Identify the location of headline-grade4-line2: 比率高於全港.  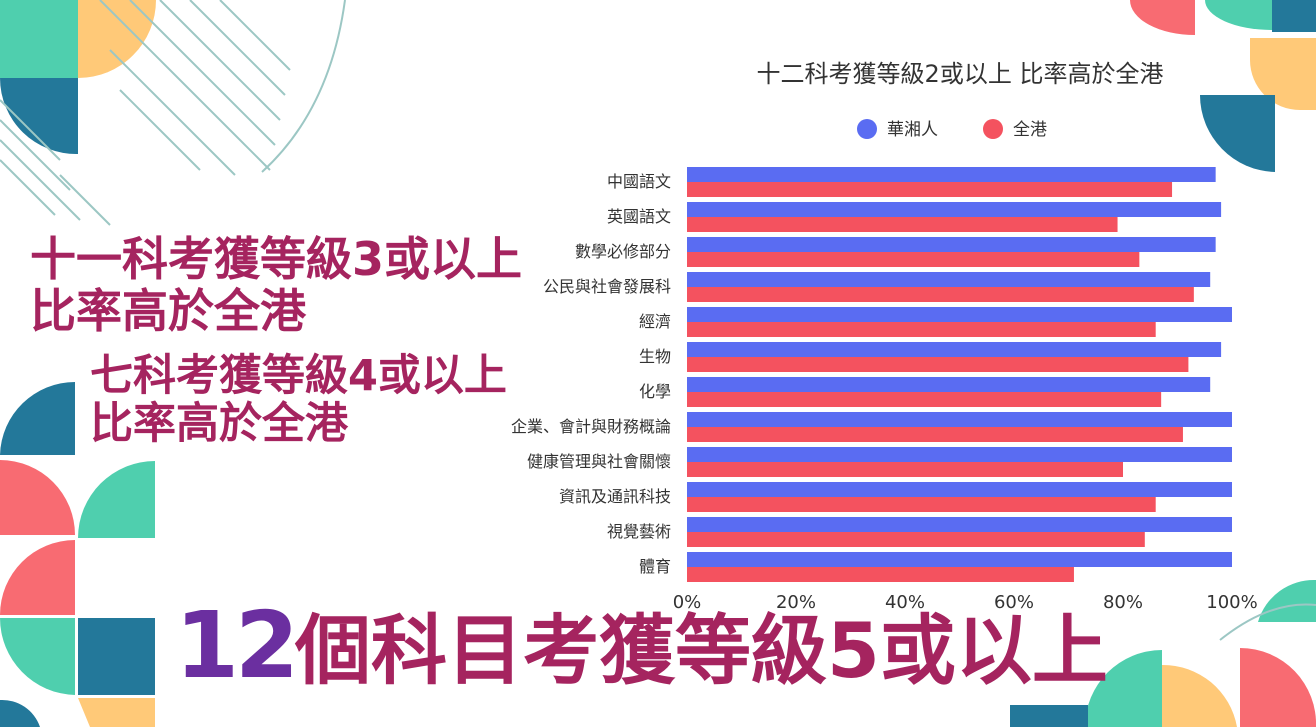
(219, 424).